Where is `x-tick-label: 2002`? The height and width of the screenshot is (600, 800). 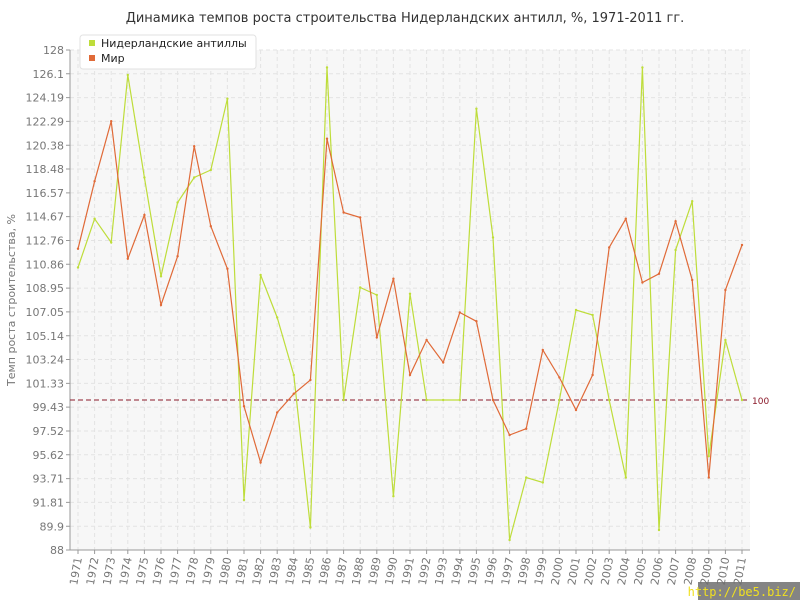 x-tick-label: 2002 is located at coordinates (591, 571).